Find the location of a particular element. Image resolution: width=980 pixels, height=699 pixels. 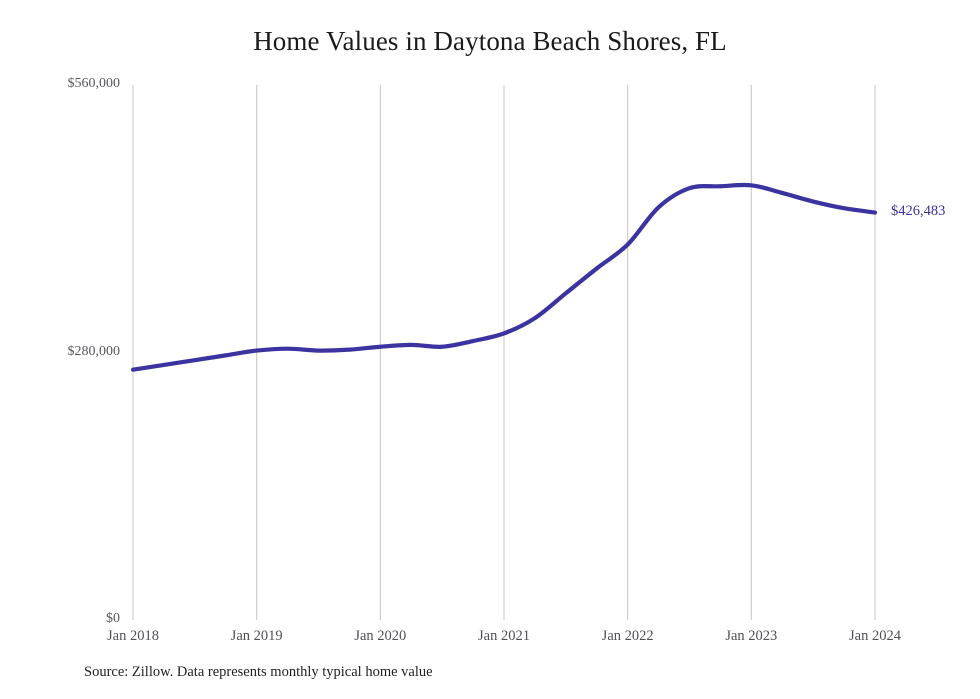

y-tick-label-560000: $560,000 is located at coordinates (94, 83).